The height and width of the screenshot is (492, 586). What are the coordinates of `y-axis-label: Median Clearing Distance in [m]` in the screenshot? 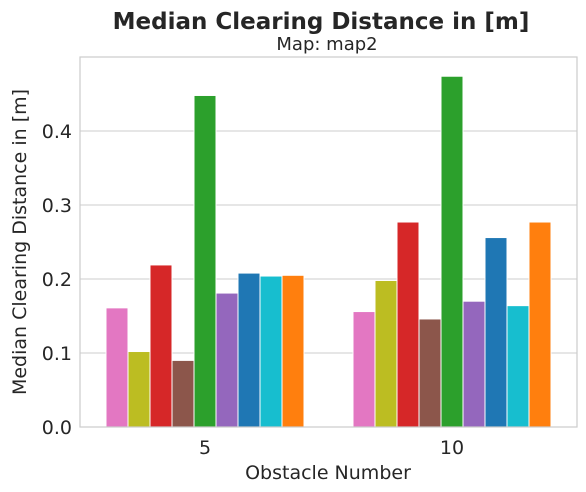 It's located at (20, 242).